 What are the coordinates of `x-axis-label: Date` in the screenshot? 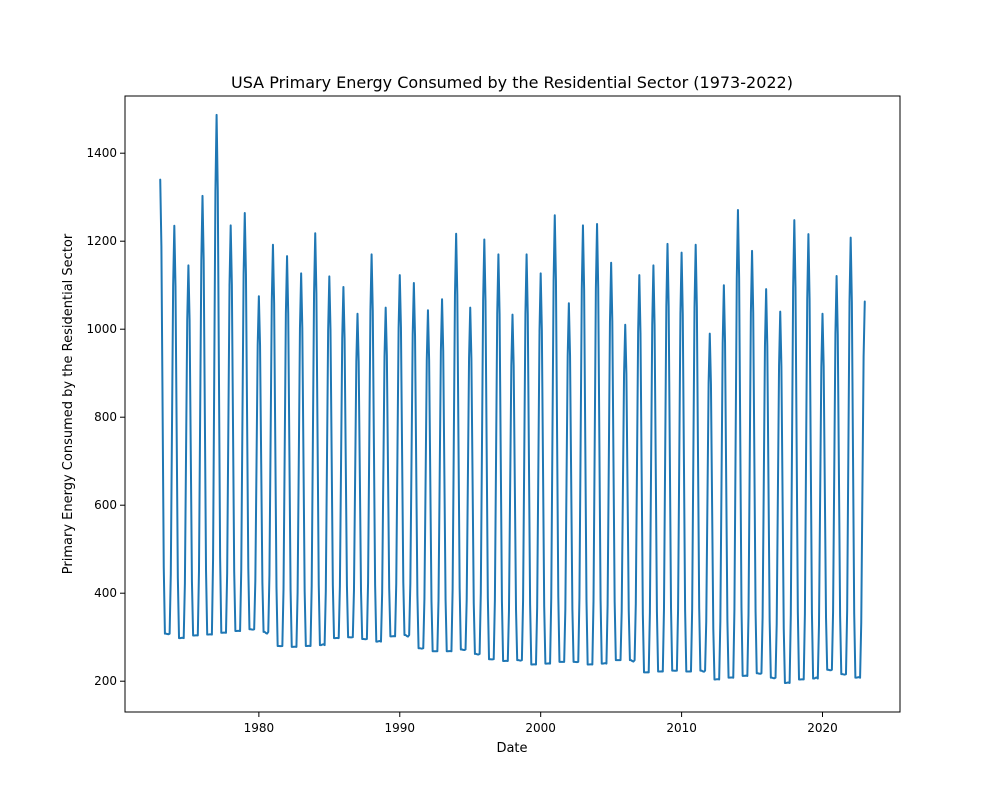 It's located at (511, 748).